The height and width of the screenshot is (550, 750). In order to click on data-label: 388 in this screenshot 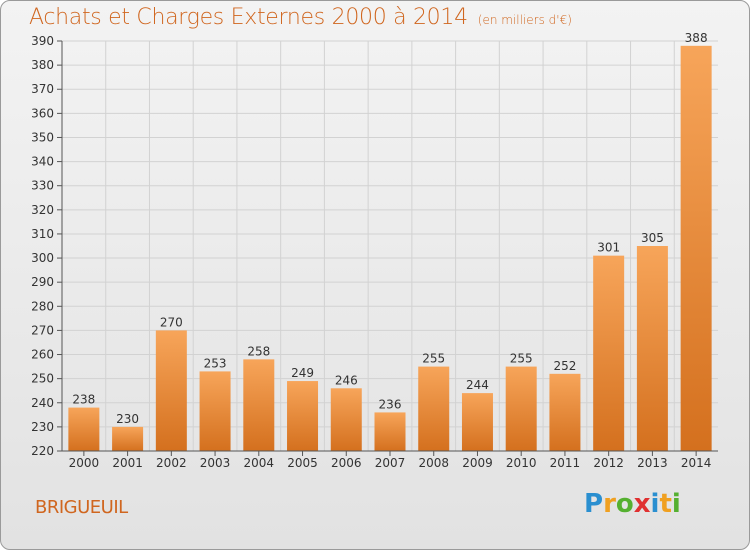, I will do `click(696, 38)`.